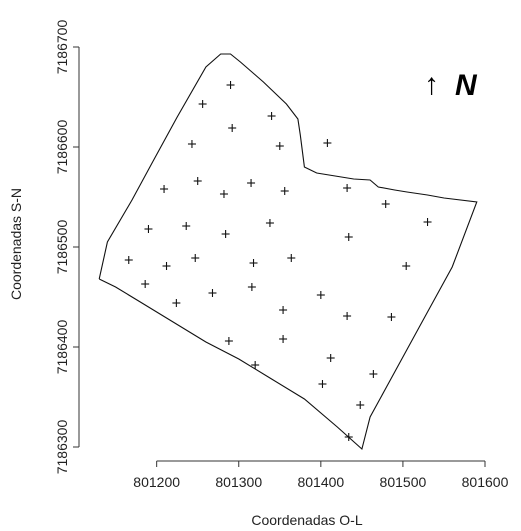 The image size is (521, 531). I want to click on x-axis-title: Coordenadas O-L, so click(307, 520).